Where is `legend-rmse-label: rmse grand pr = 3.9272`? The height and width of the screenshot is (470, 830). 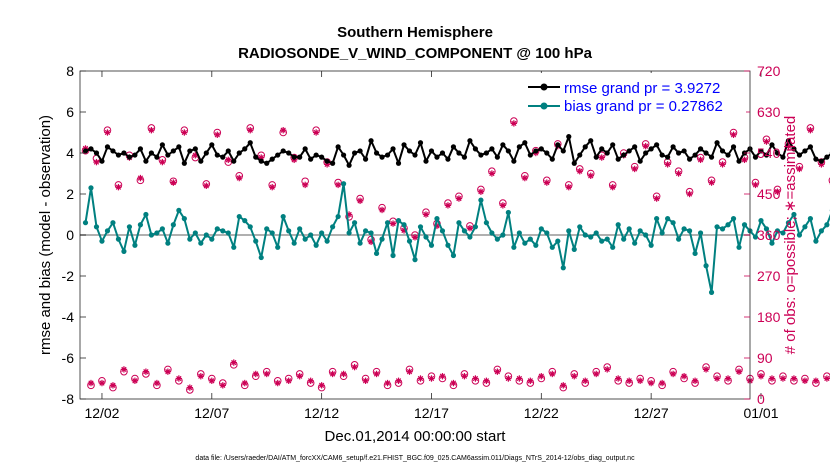
legend-rmse-label: rmse grand pr = 3.9272 is located at coordinates (642, 88).